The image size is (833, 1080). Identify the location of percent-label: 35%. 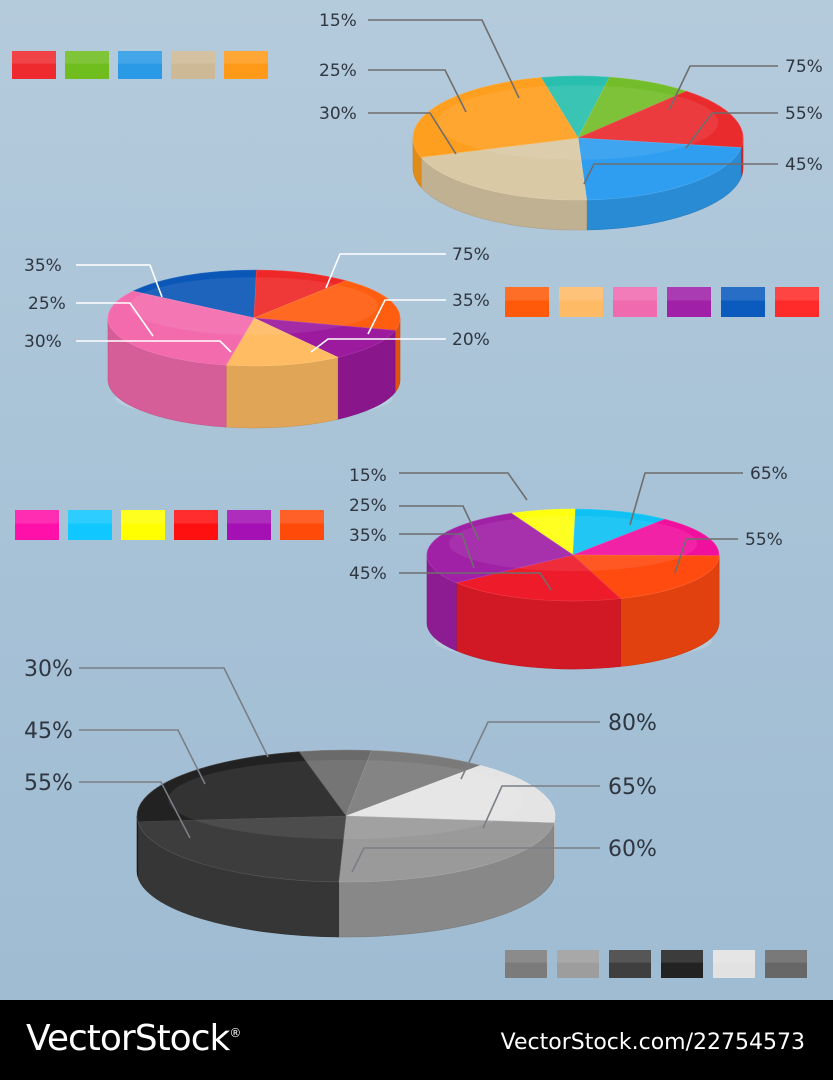
(471, 301).